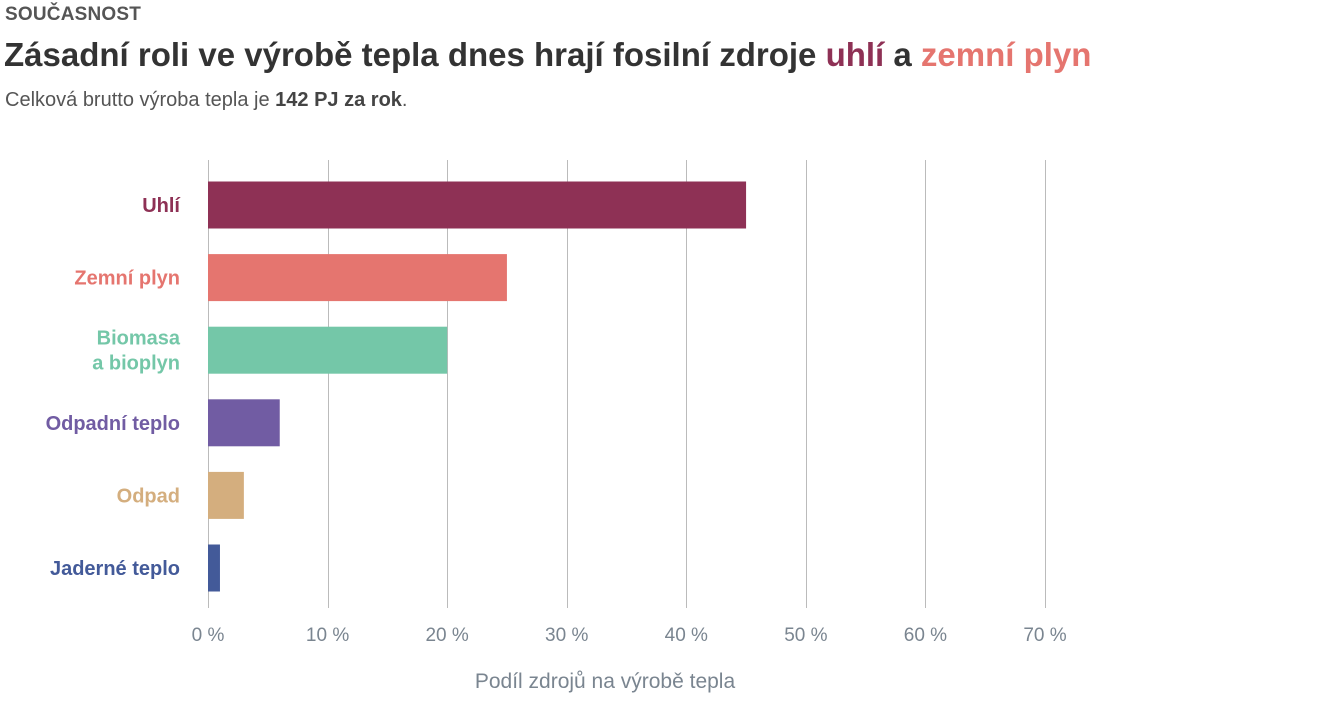 This screenshot has height=709, width=1321. Describe the element at coordinates (161, 206) in the screenshot. I see `category-label: Uhlí` at that location.